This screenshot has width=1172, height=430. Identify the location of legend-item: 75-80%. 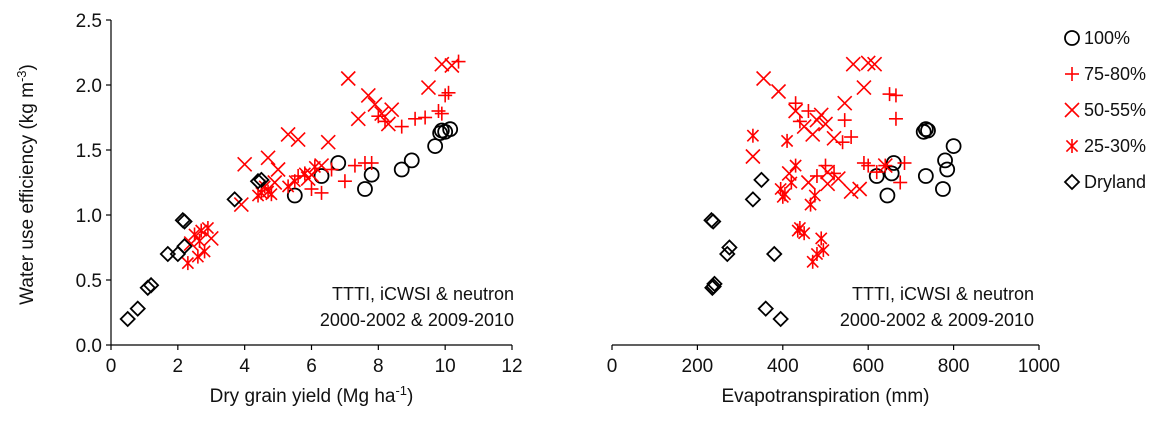
(1105, 74).